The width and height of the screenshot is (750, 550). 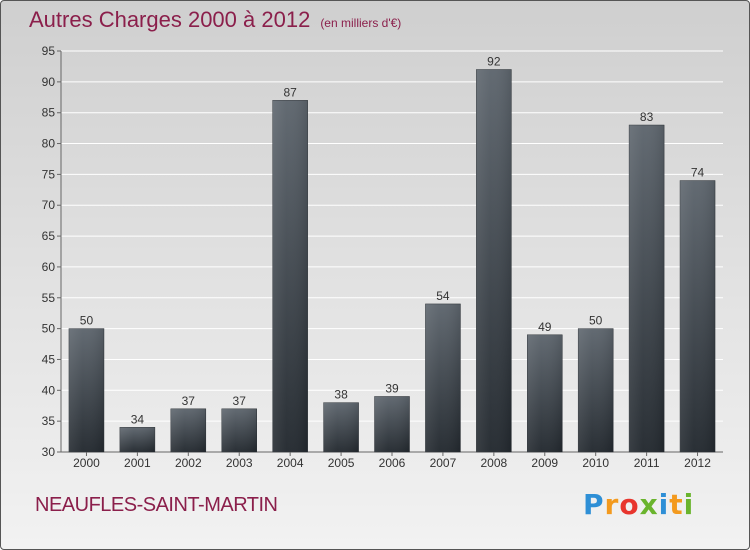 I want to click on y-tick-label: 60, so click(x=49, y=267).